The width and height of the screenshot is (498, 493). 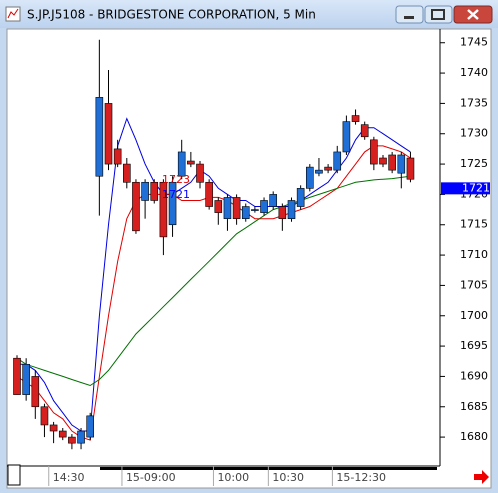 What do you see at coordinates (474, 284) in the screenshot?
I see `y-tick-label: 1705` at bounding box center [474, 284].